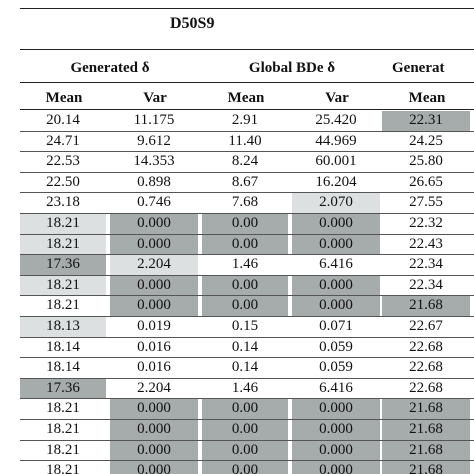  What do you see at coordinates (426, 161) in the screenshot?
I see `table-cell-generated2-mean: 25.80` at bounding box center [426, 161].